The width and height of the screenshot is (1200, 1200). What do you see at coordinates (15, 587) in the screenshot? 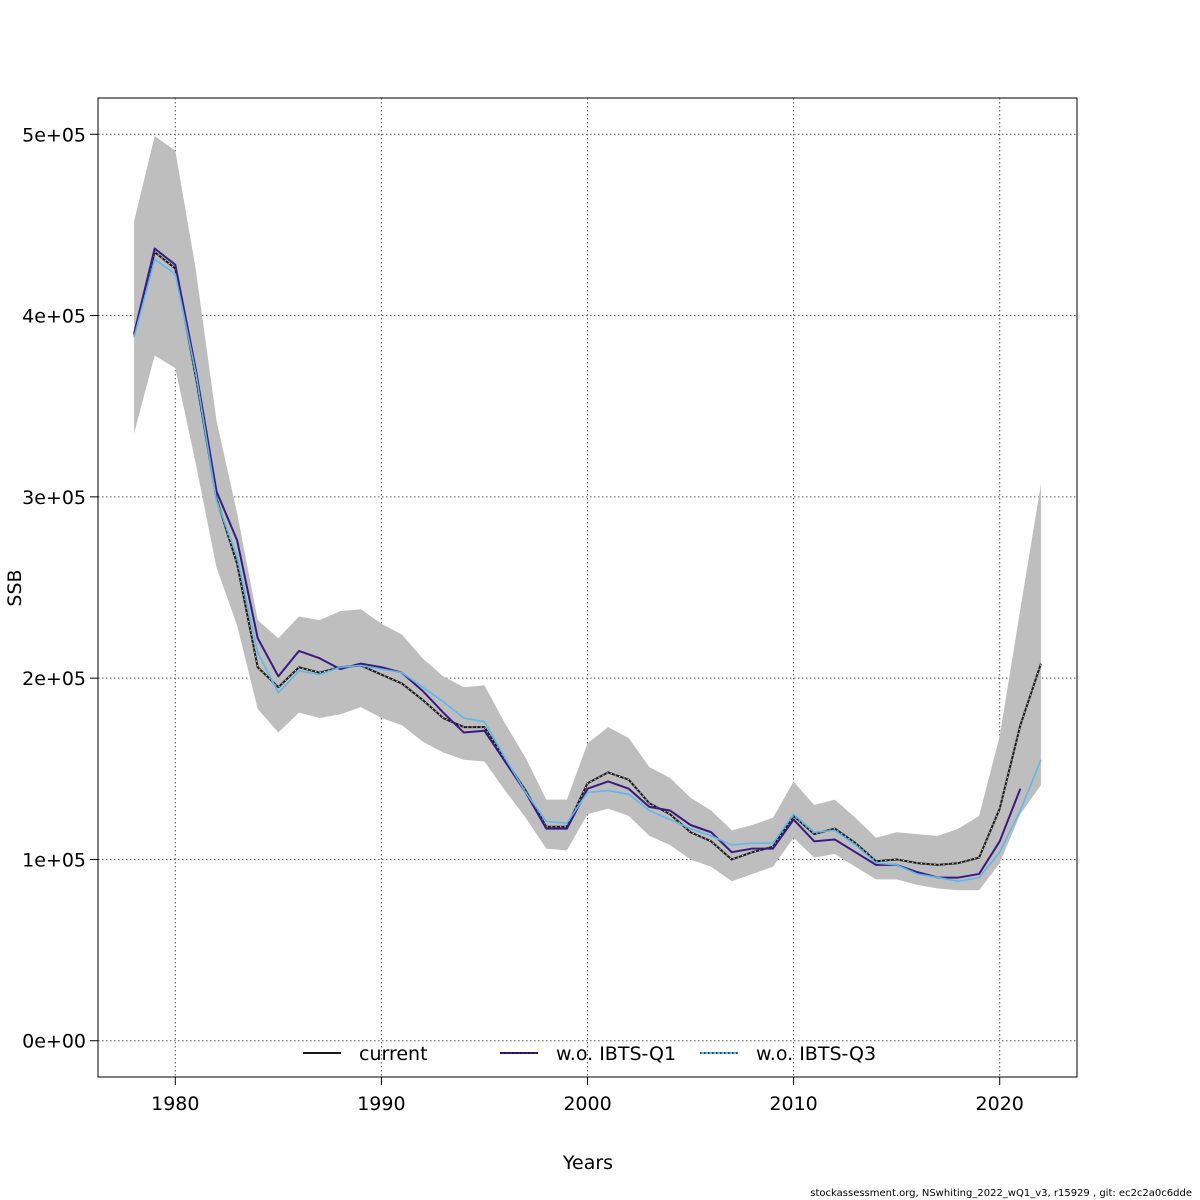
I see `y-axis-label: SSB` at bounding box center [15, 587].